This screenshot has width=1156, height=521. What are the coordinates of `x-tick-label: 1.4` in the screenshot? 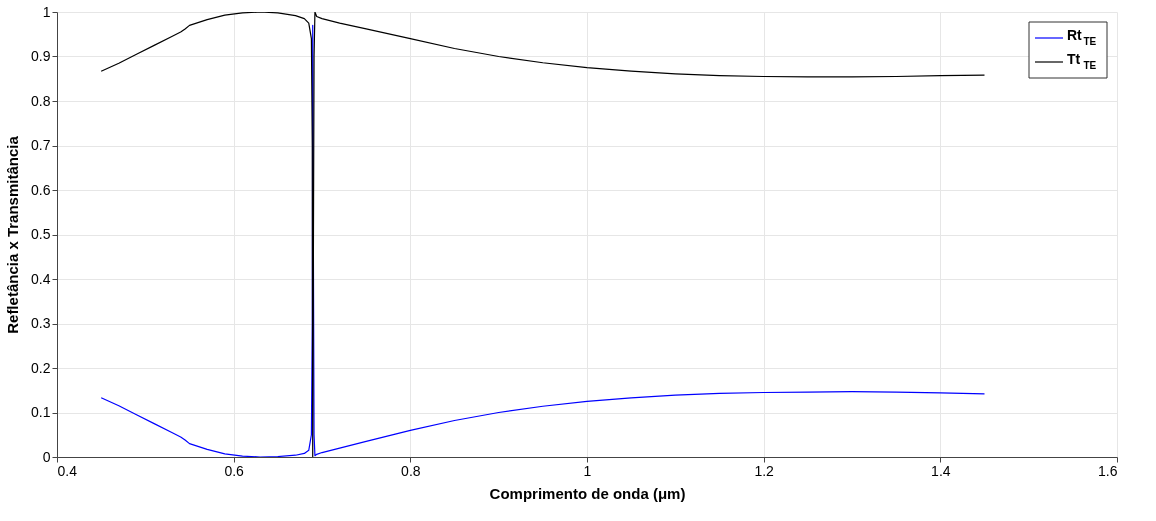 It's located at (941, 470).